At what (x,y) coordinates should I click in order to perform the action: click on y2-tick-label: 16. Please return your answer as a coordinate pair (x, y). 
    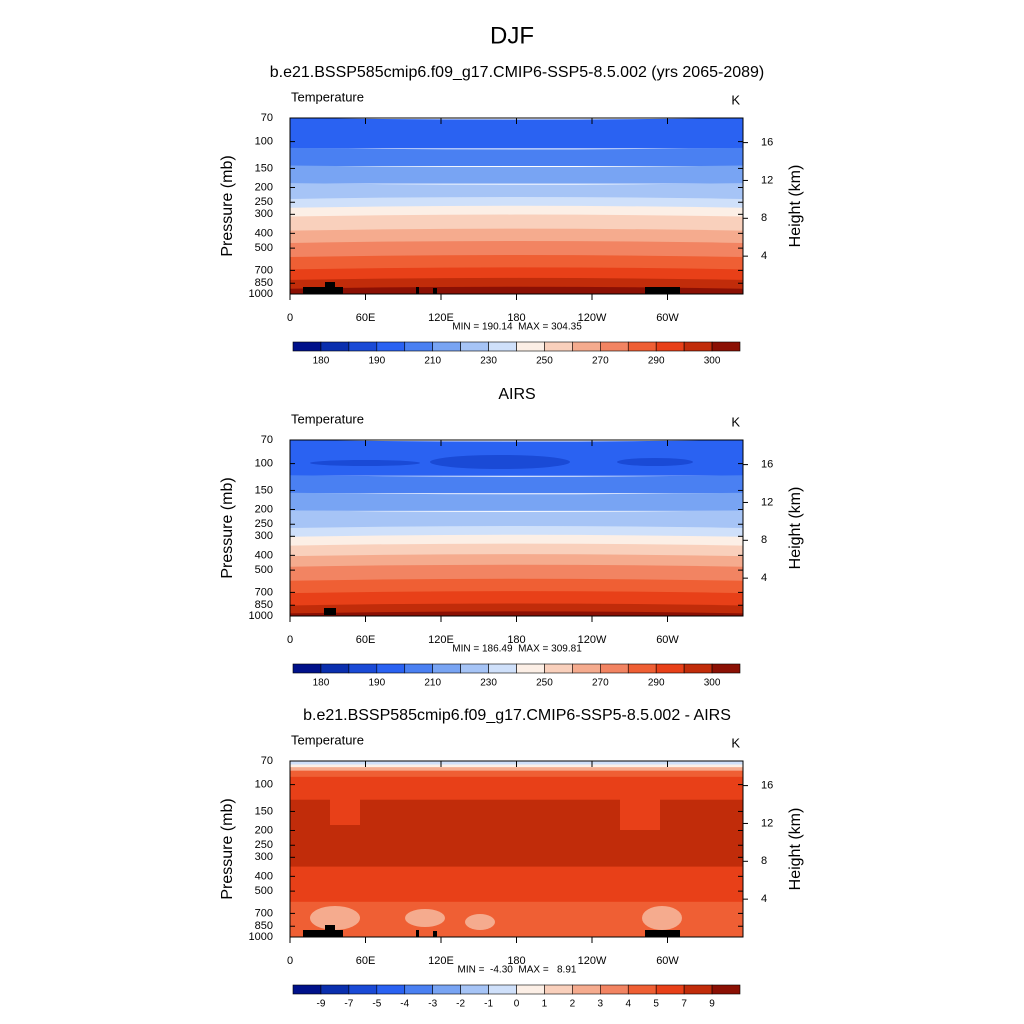
    Looking at the image, I should click on (767, 465).